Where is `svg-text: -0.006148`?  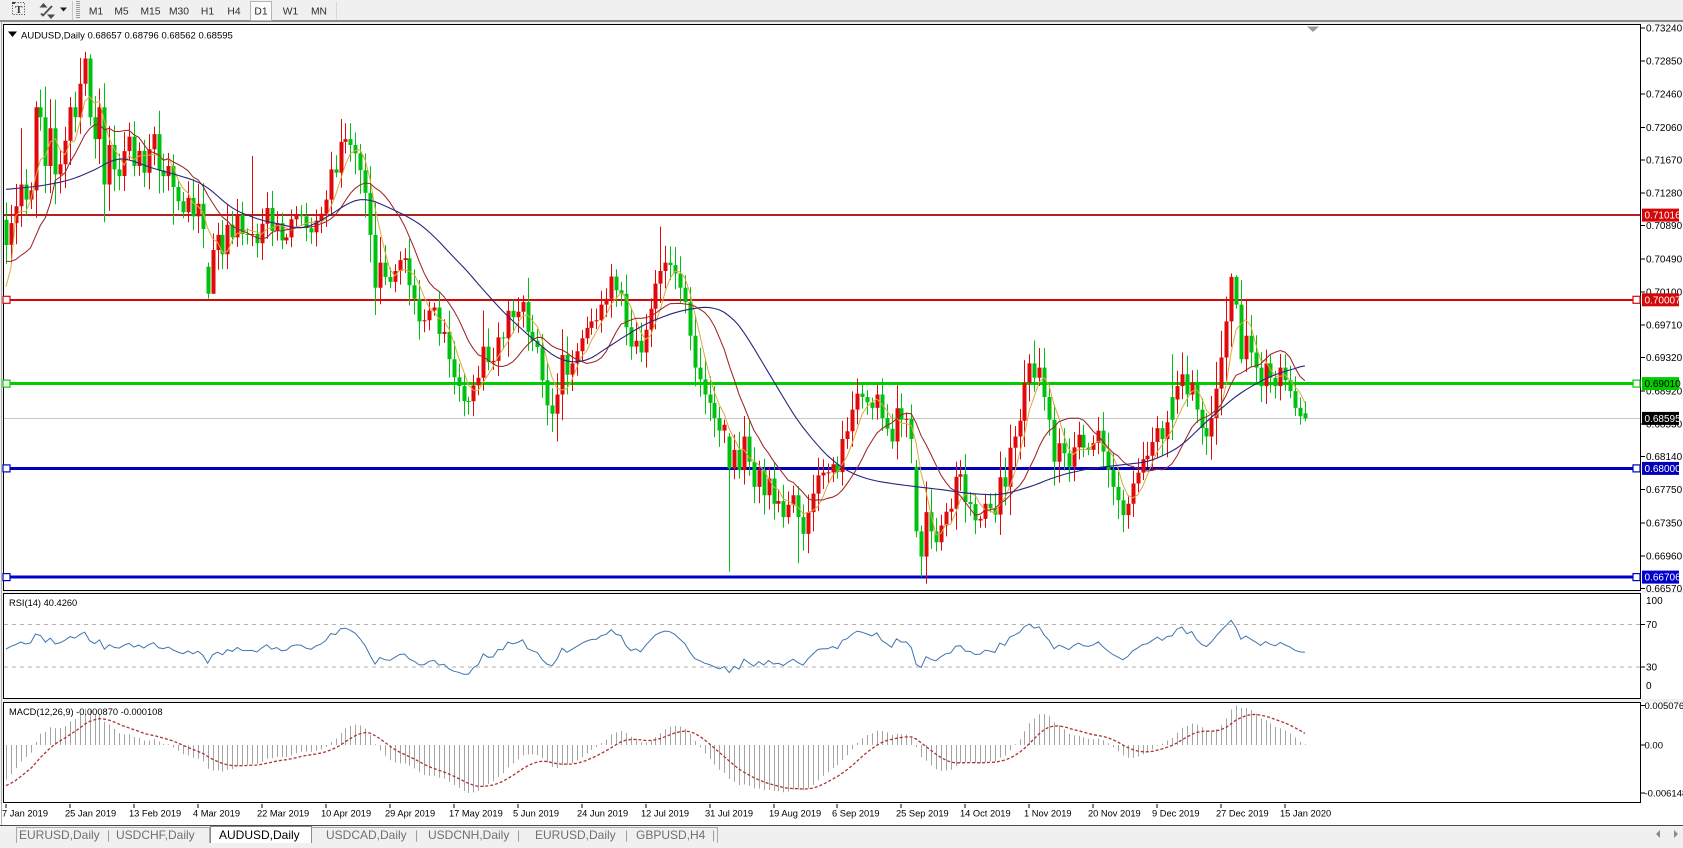 svg-text: -0.006148 is located at coordinates (1664, 794).